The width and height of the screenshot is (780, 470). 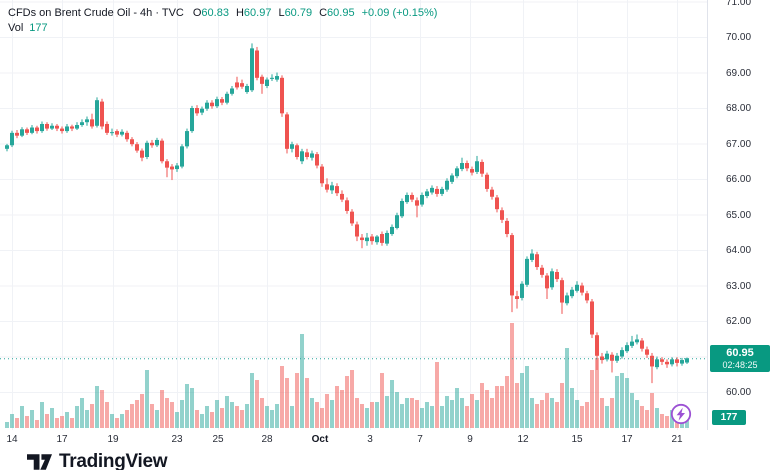 What do you see at coordinates (222, 28) in the screenshot?
I see `legend-volume-row: Vol 177` at bounding box center [222, 28].